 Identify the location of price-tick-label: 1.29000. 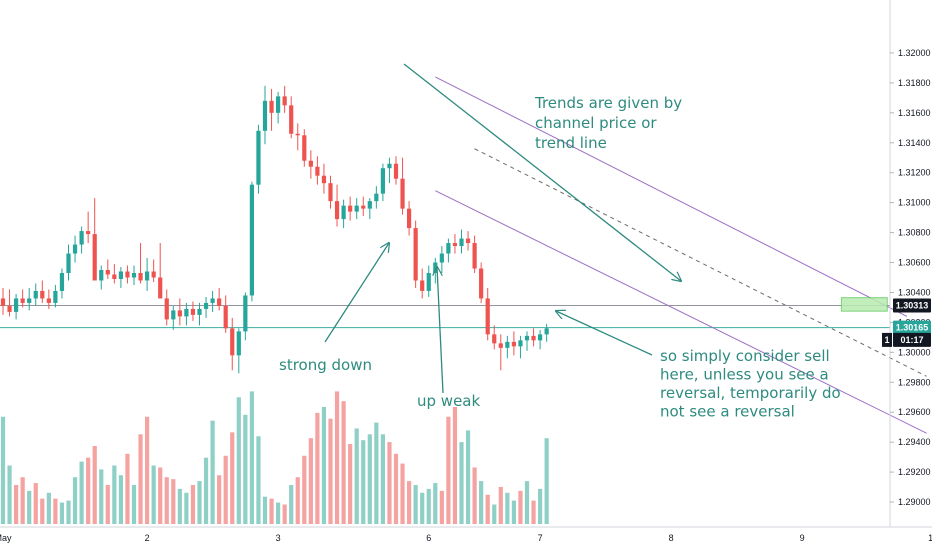
(914, 502).